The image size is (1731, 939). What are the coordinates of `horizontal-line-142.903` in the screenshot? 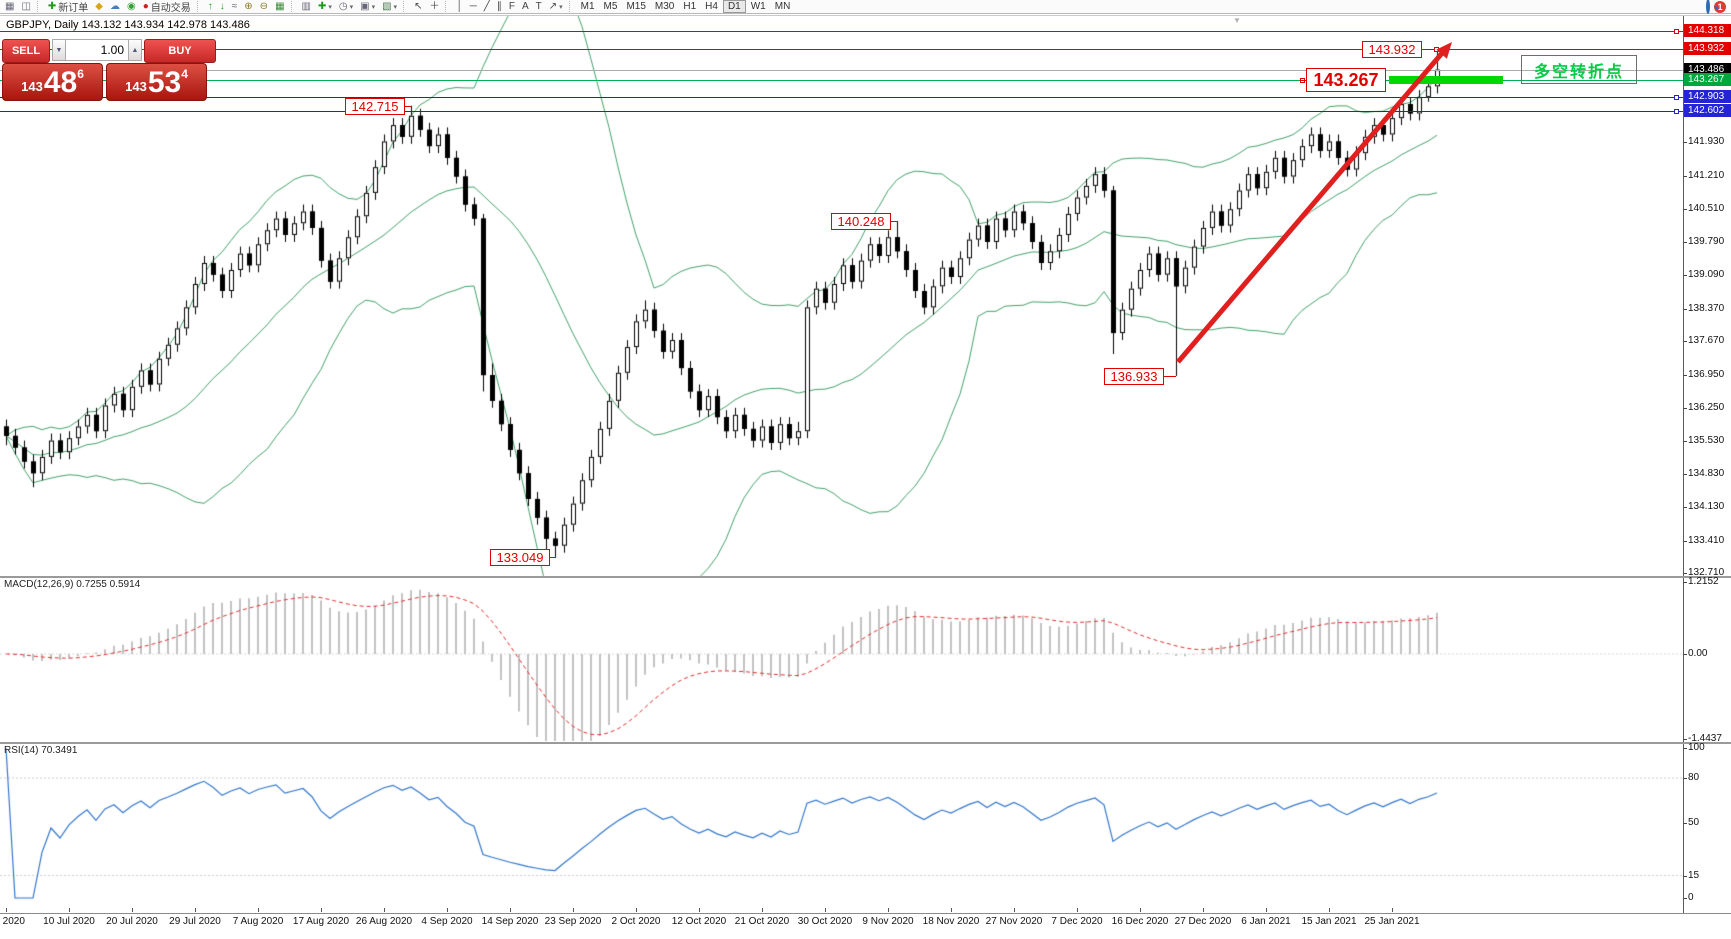 It's located at (841, 97).